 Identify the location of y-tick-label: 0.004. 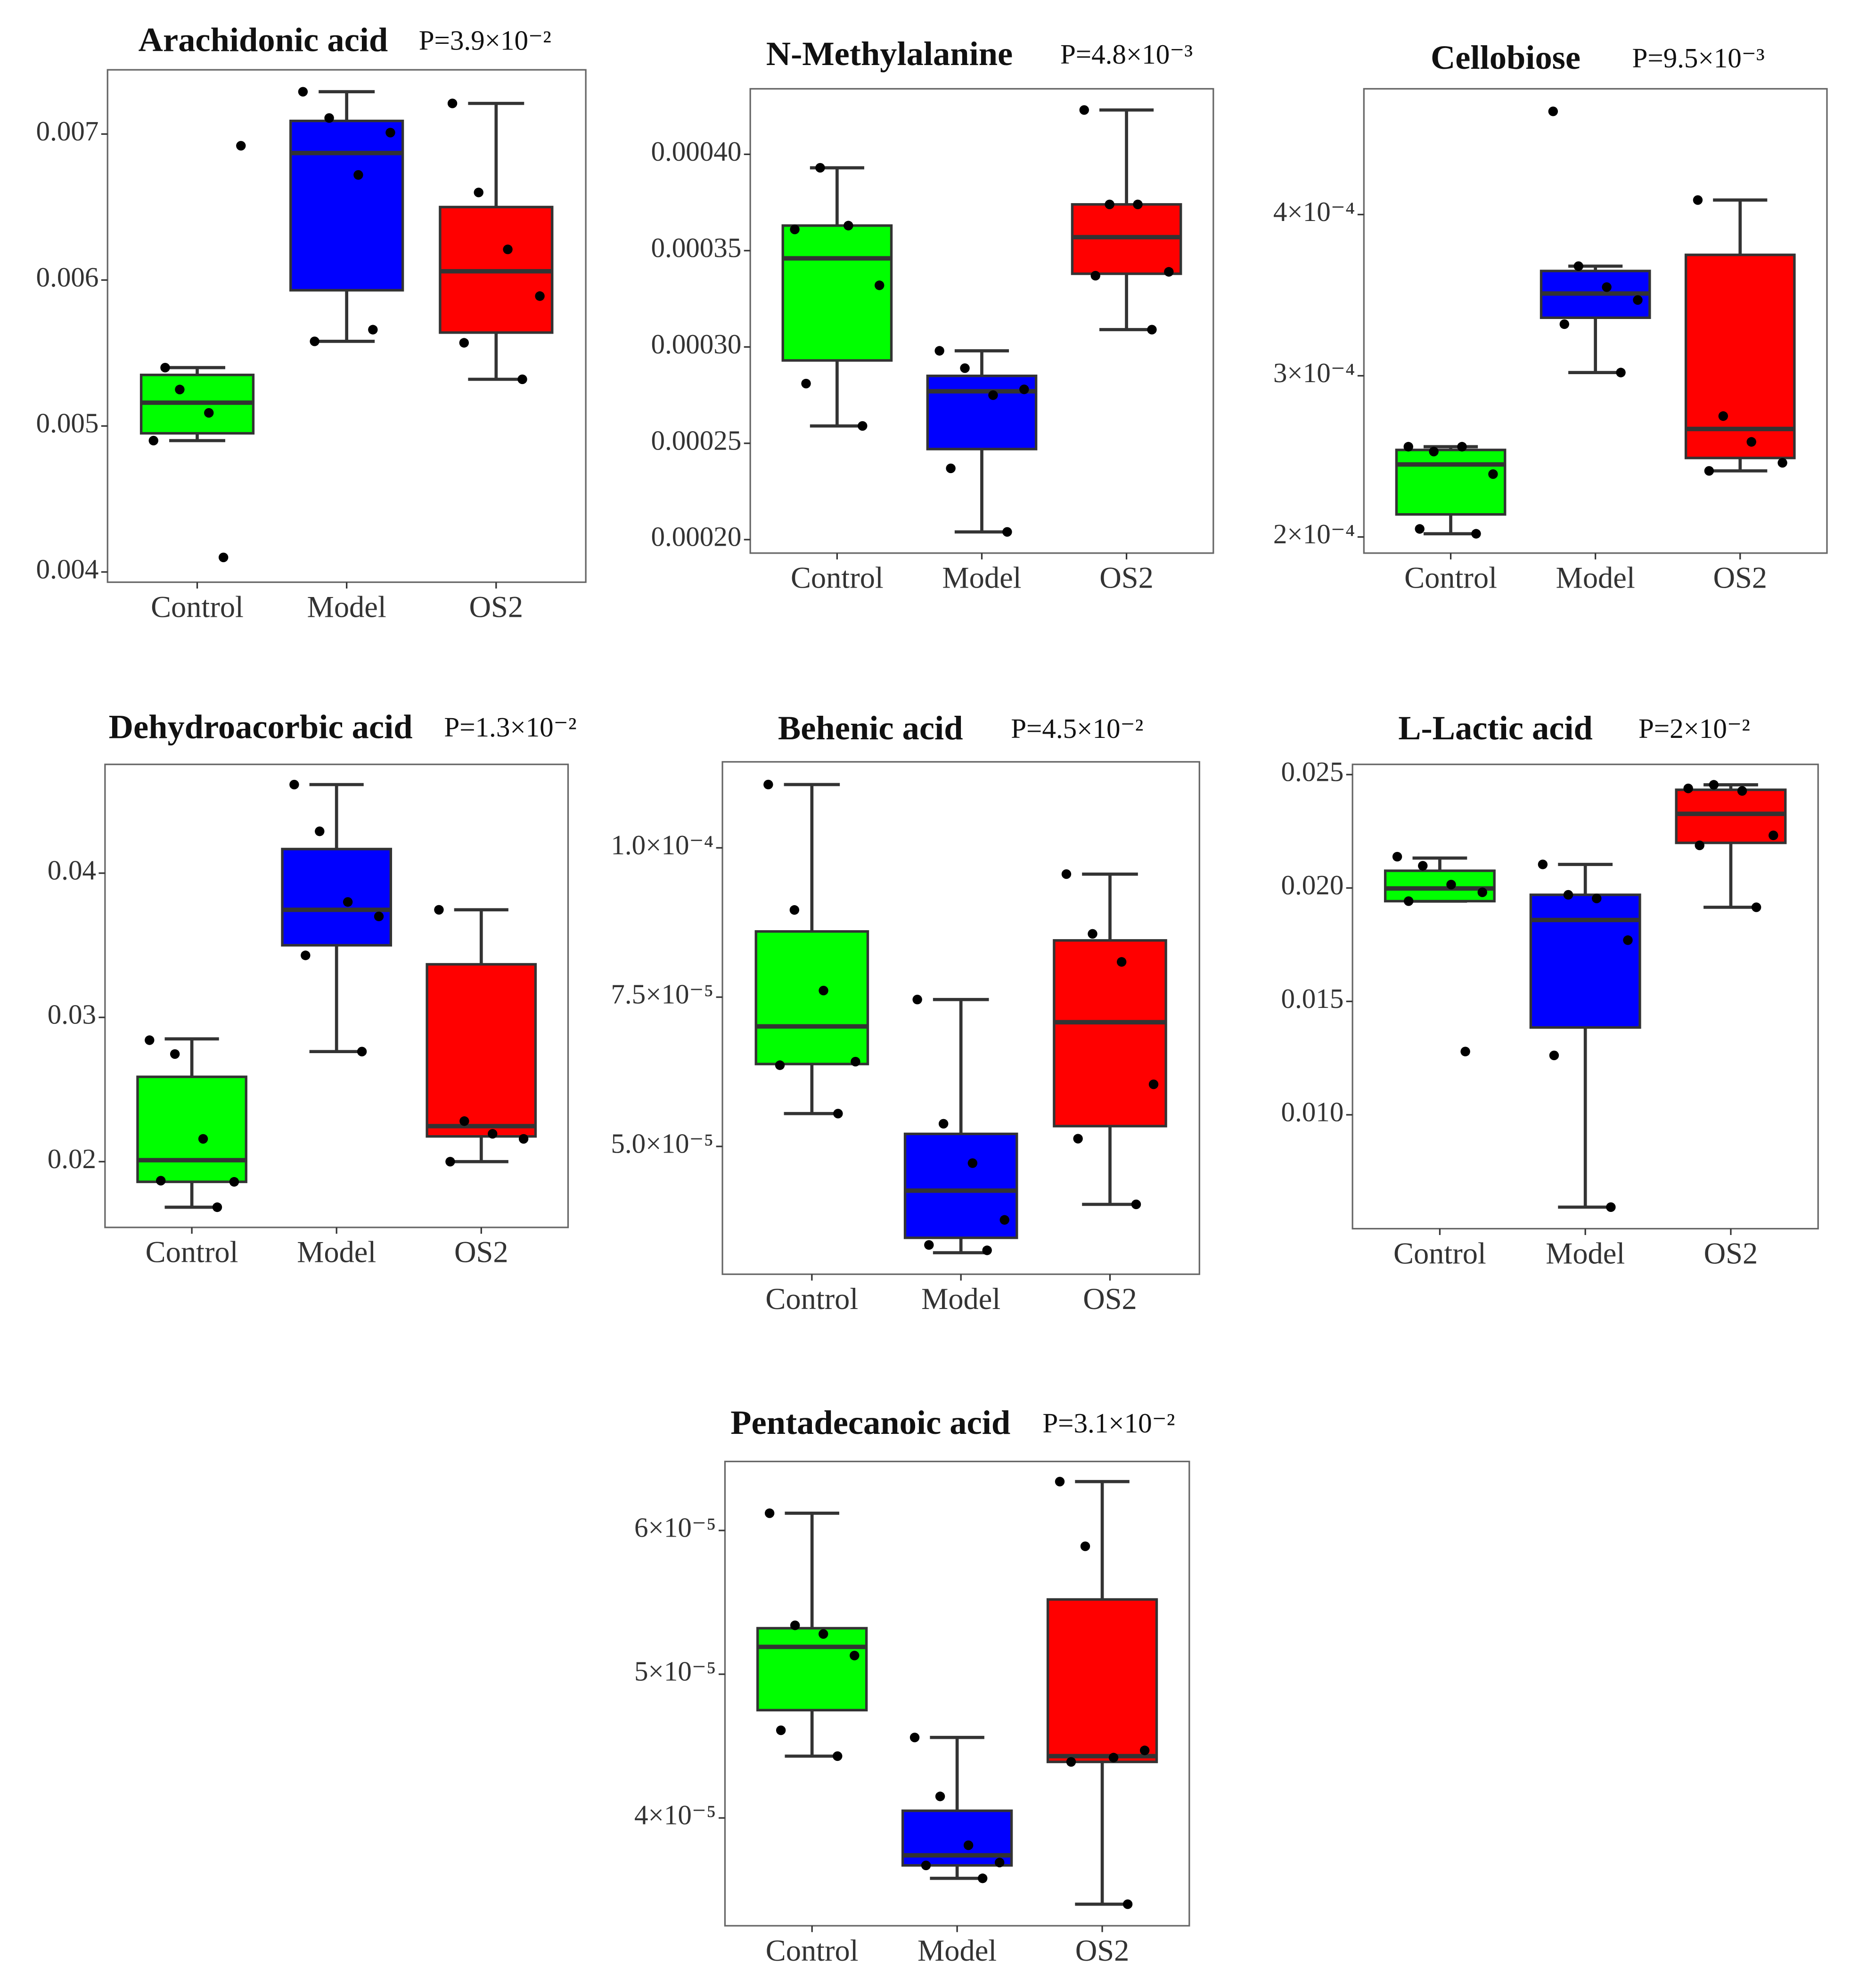
(67, 568).